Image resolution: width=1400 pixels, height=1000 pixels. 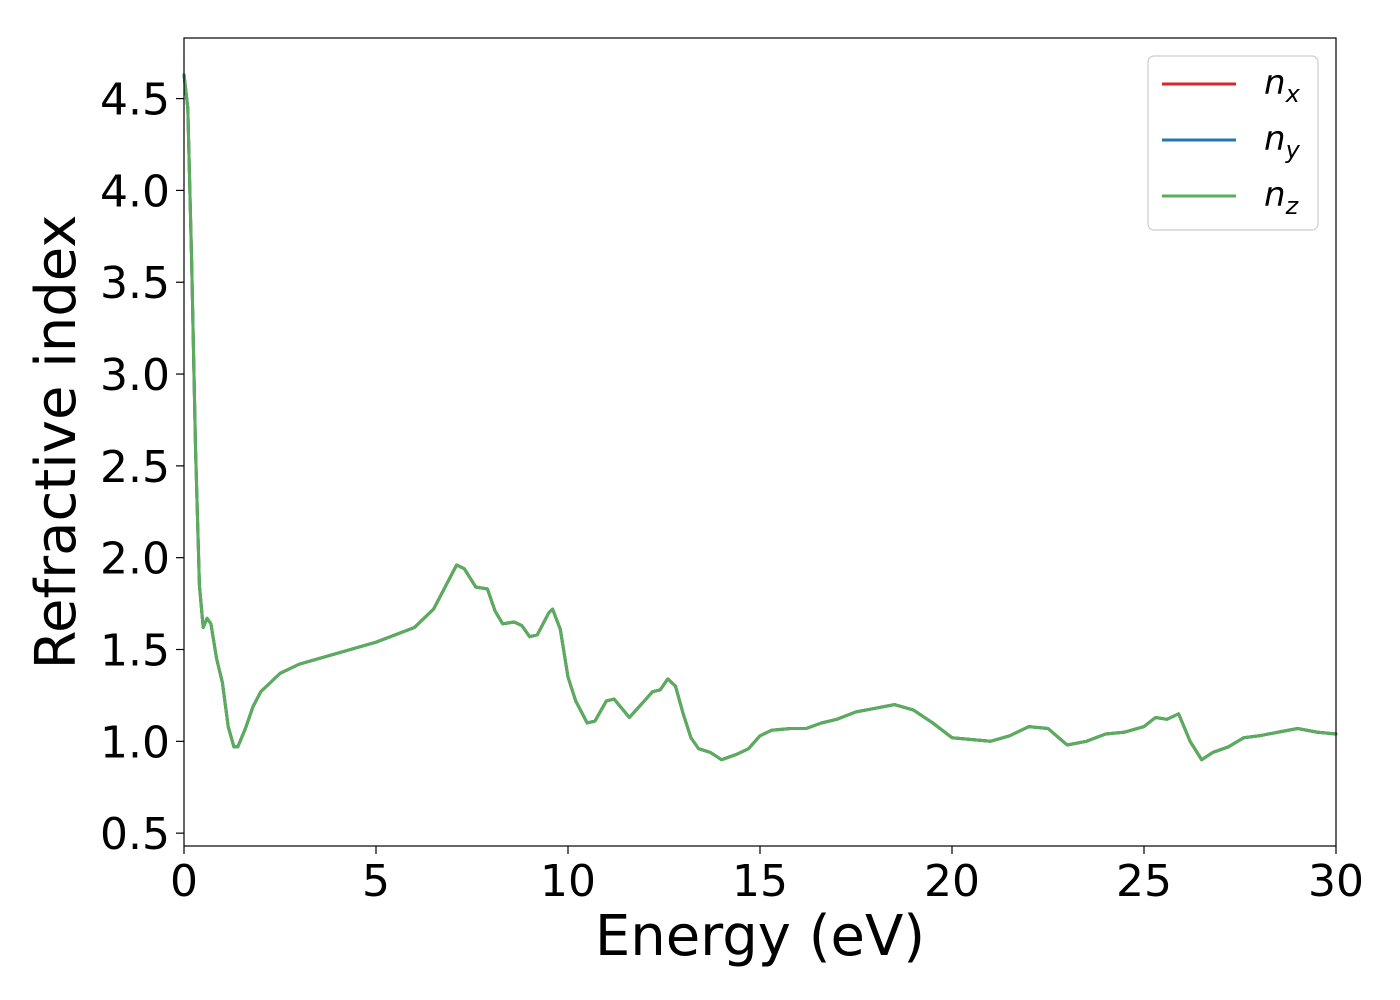 I want to click on legend-label-nx: nx, so click(x=1282, y=85).